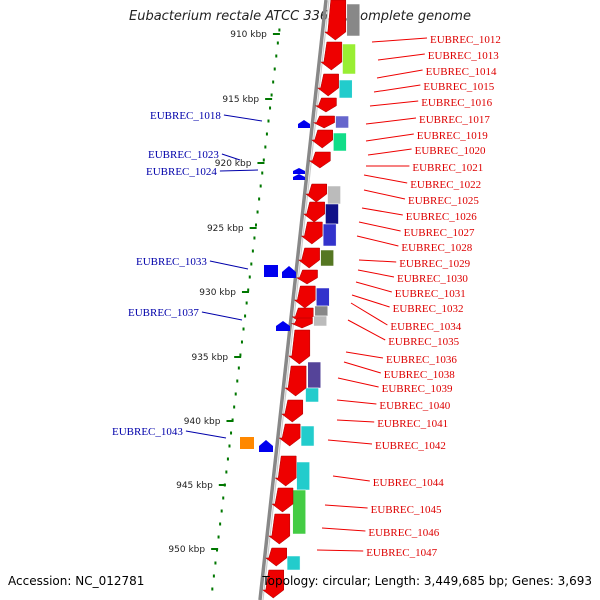 The width and height of the screenshot is (600, 600). Describe the element at coordinates (401, 553) in the screenshot. I see `forward-gene-label: EUBREC_1047` at that location.